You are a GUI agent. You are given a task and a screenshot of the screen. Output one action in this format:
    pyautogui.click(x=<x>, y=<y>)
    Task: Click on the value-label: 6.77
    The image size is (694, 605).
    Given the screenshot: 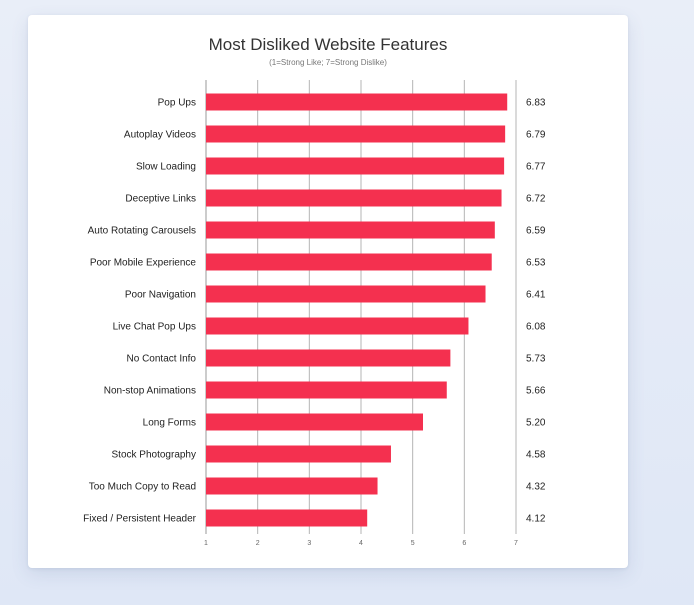 What is the action you would take?
    pyautogui.click(x=536, y=167)
    